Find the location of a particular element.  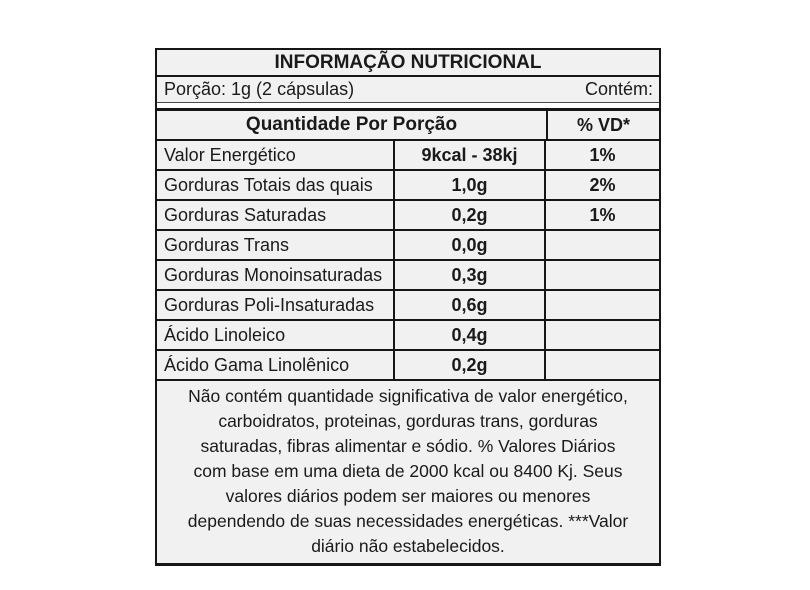

nutrient-amount: 1,0g is located at coordinates (470, 185).